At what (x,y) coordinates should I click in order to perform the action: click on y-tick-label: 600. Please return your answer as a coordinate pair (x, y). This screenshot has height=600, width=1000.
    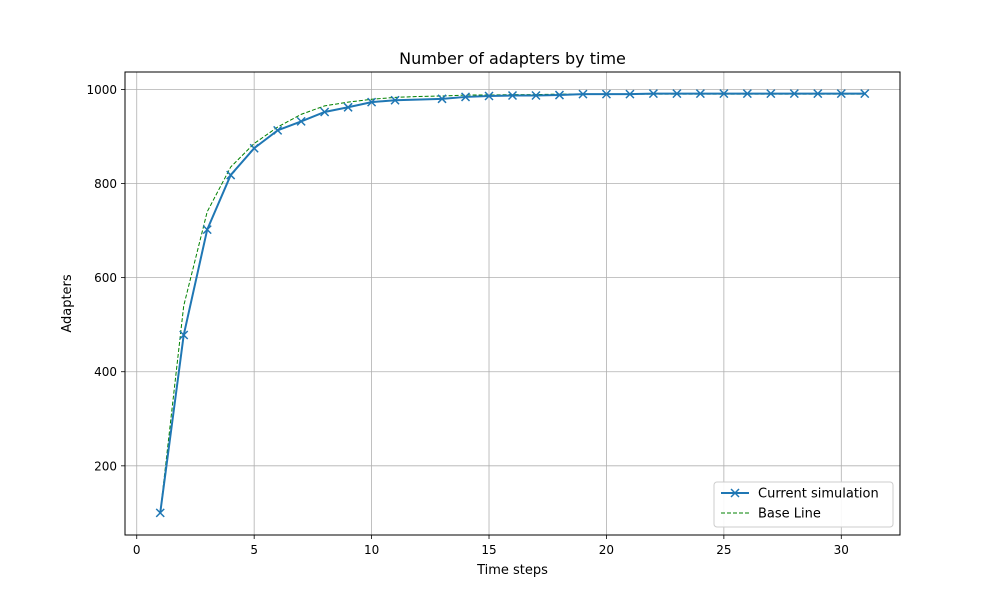
    Looking at the image, I should click on (105, 278).